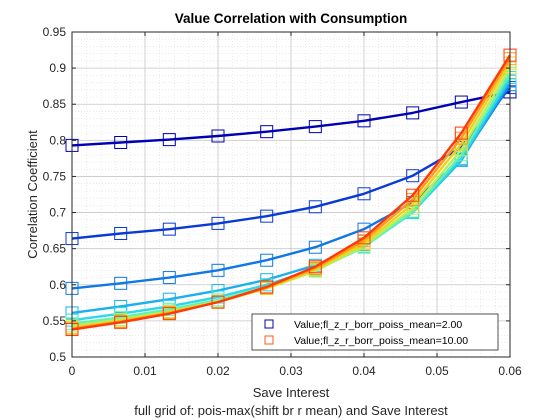 The image size is (560, 420). I want to click on y-tick-label: 0.5, so click(57, 357).